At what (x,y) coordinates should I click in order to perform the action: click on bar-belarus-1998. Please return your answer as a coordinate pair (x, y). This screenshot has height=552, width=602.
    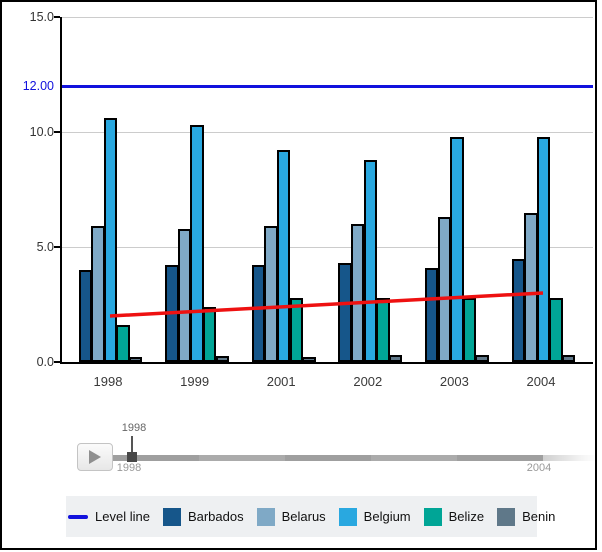
    Looking at the image, I should click on (98, 294).